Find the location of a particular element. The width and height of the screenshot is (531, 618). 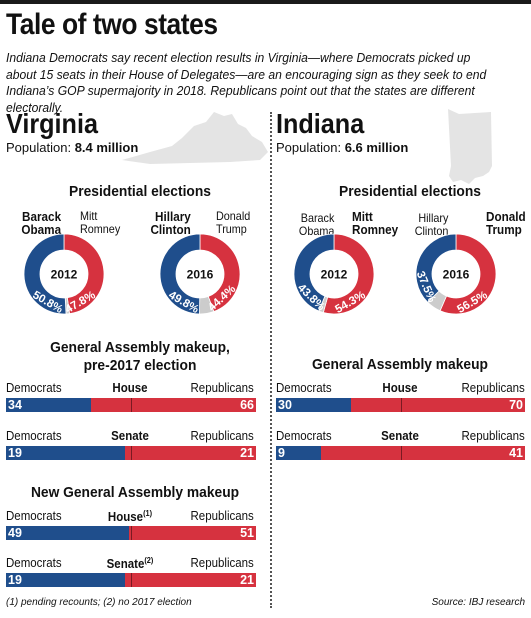

bar-value-republicans: 51 is located at coordinates (247, 533).